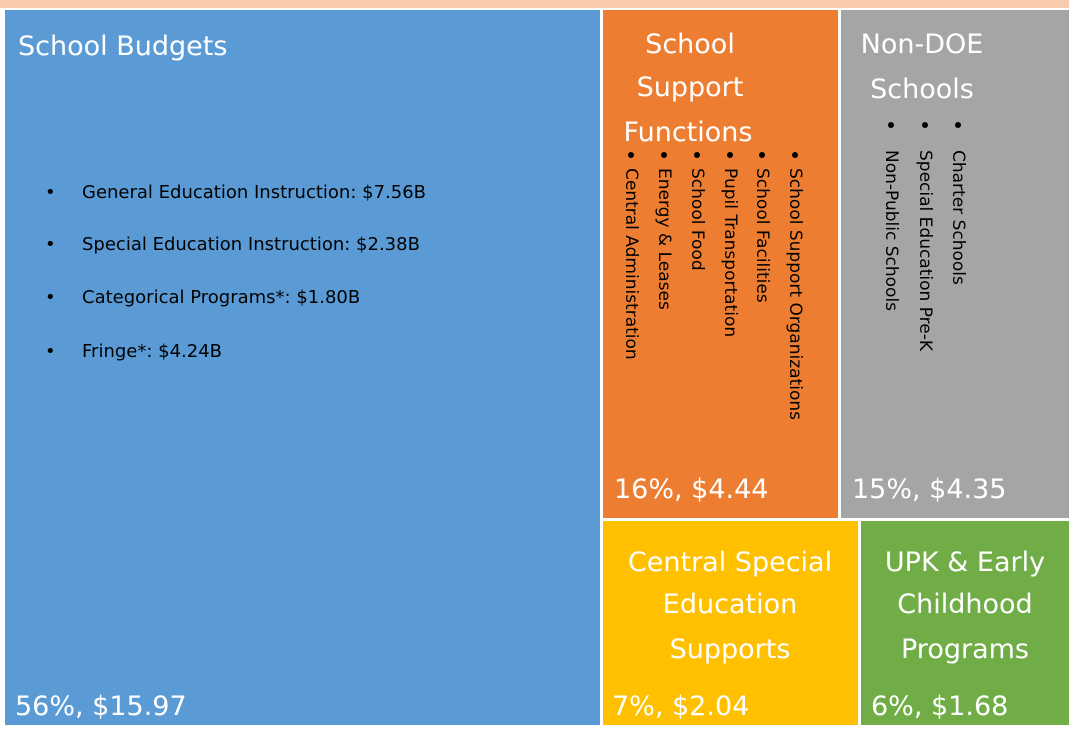 The image size is (1069, 730). I want to click on item: Pupil Transportation, so click(730, 253).